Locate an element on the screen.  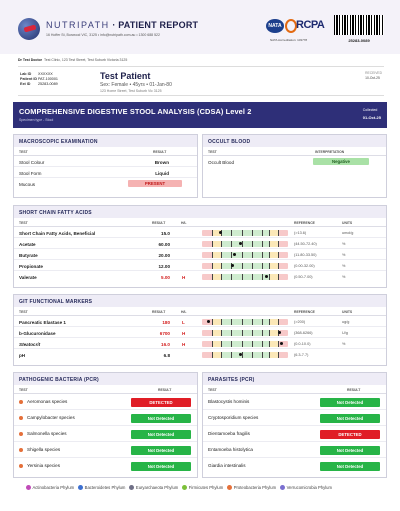
test-name: Pancreatic Elastase 1 is located at coordinates (42, 322).